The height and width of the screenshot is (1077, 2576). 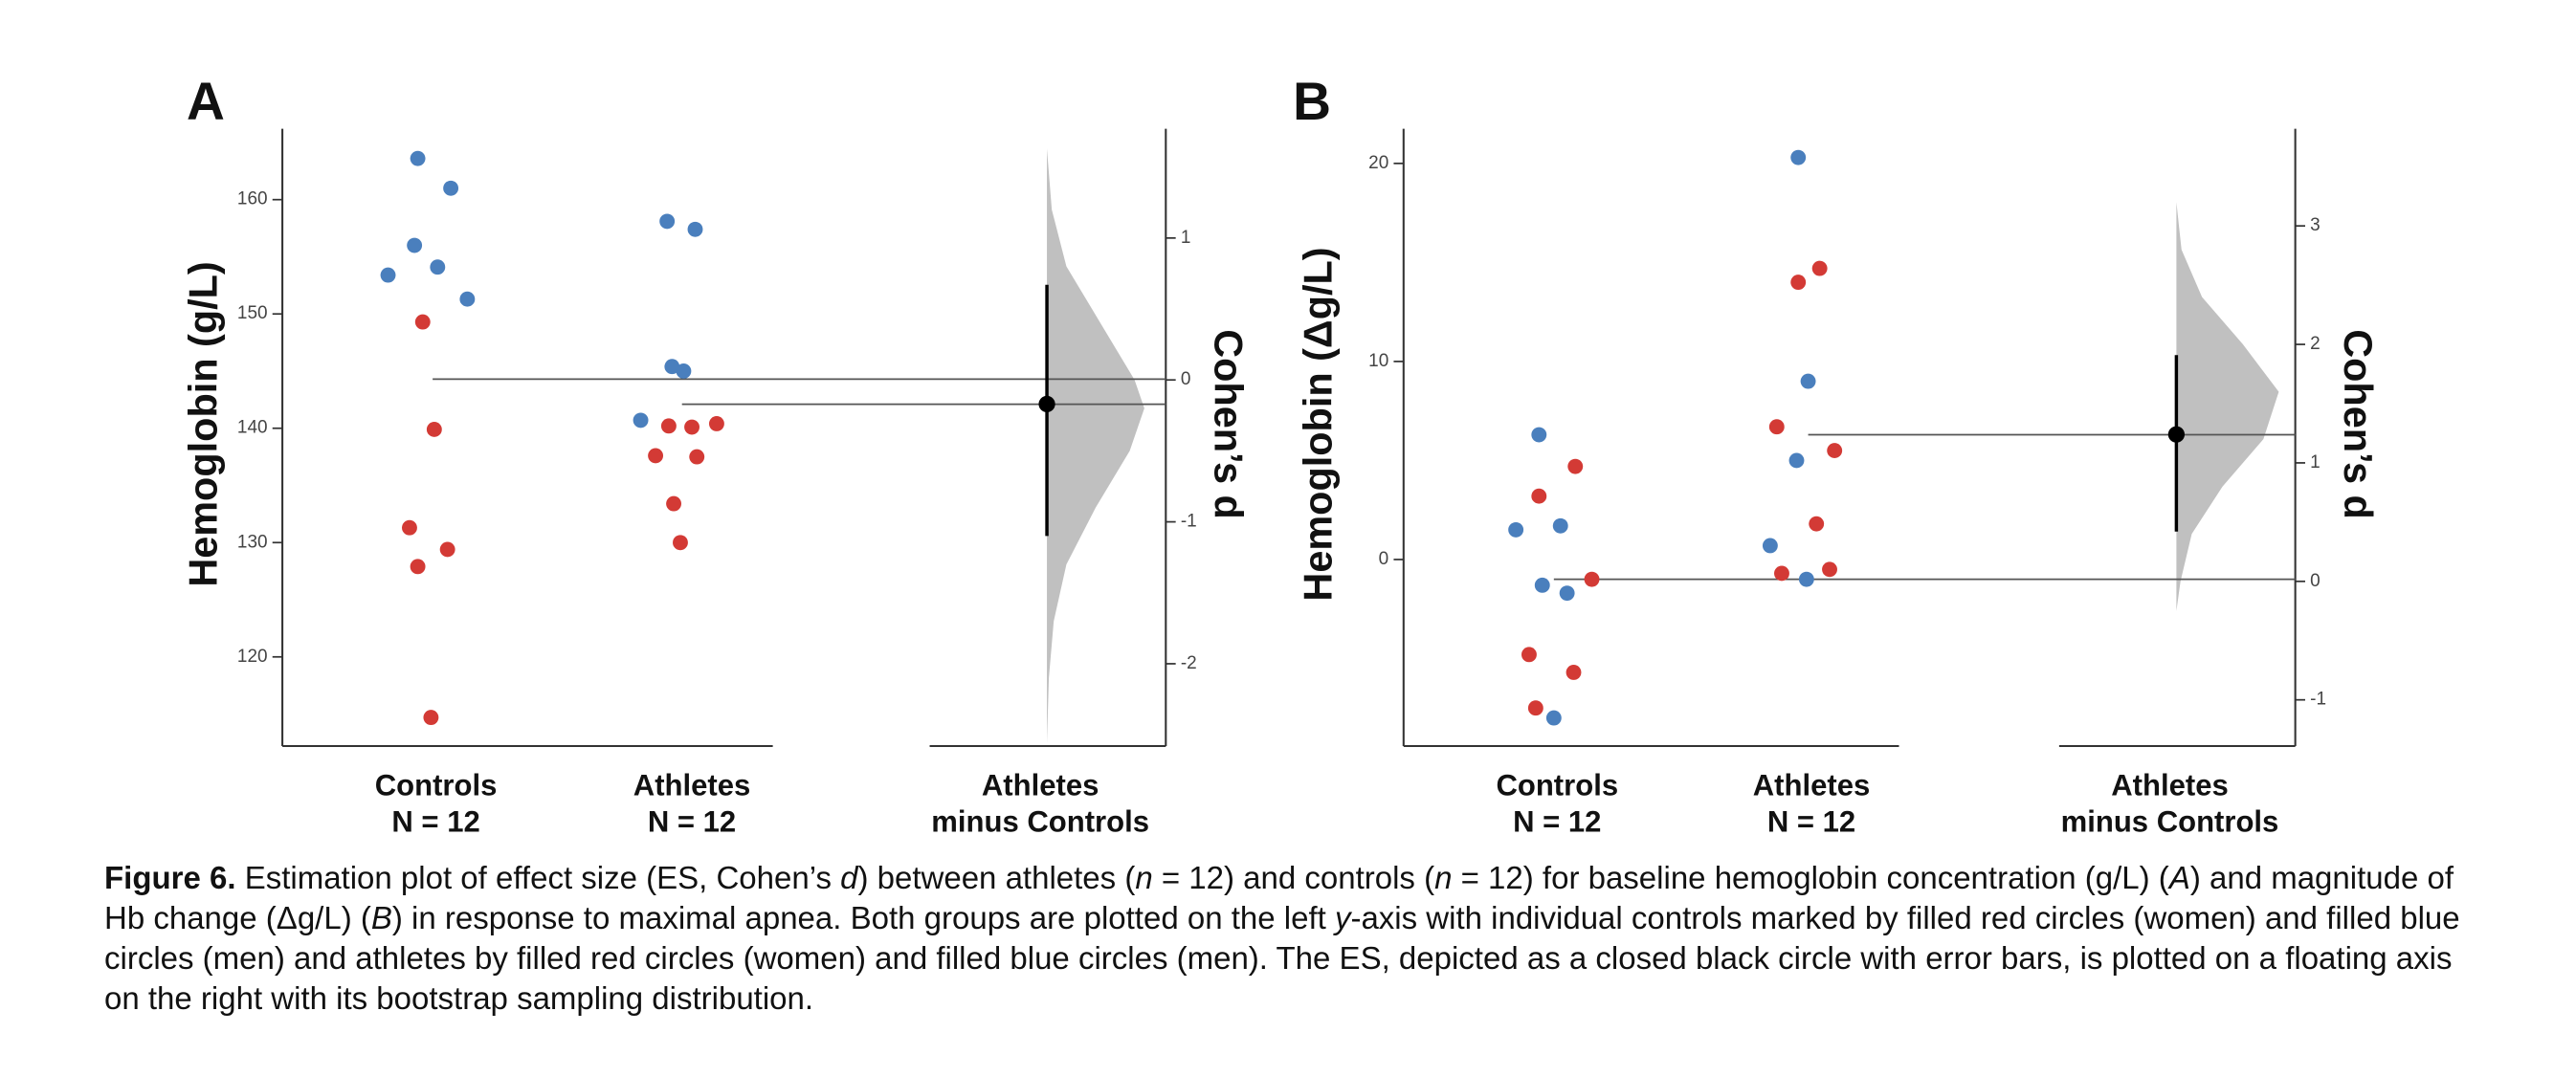 I want to click on caption-text: B, so click(x=381, y=917).